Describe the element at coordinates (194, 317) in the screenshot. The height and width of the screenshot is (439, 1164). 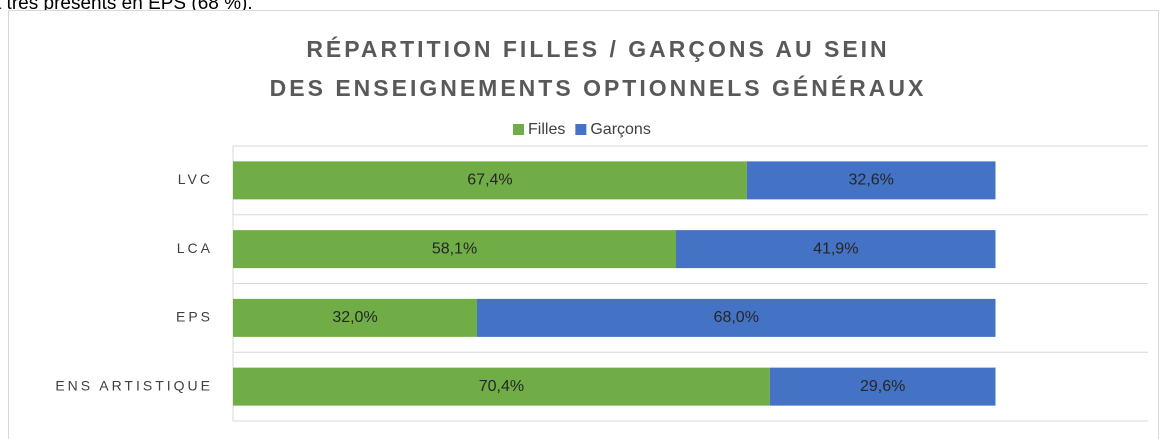
I see `category-label: EPS` at that location.